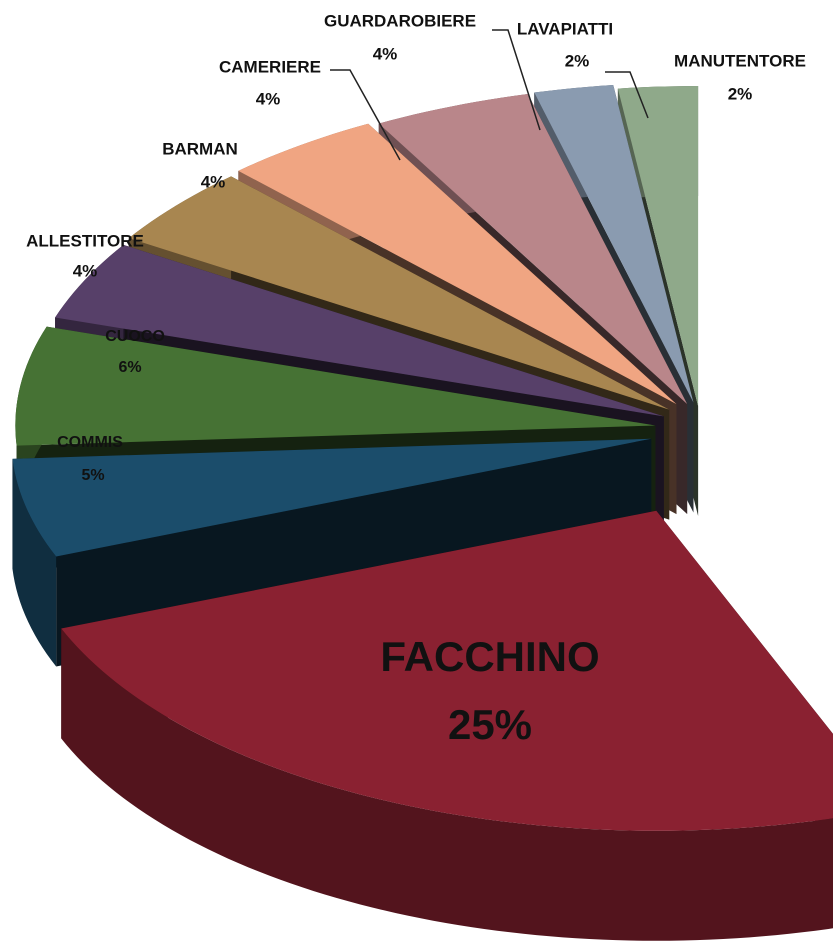 This screenshot has height=944, width=833. Describe the element at coordinates (565, 28) in the screenshot. I see `slice-label: LAVAPIATTI` at that location.